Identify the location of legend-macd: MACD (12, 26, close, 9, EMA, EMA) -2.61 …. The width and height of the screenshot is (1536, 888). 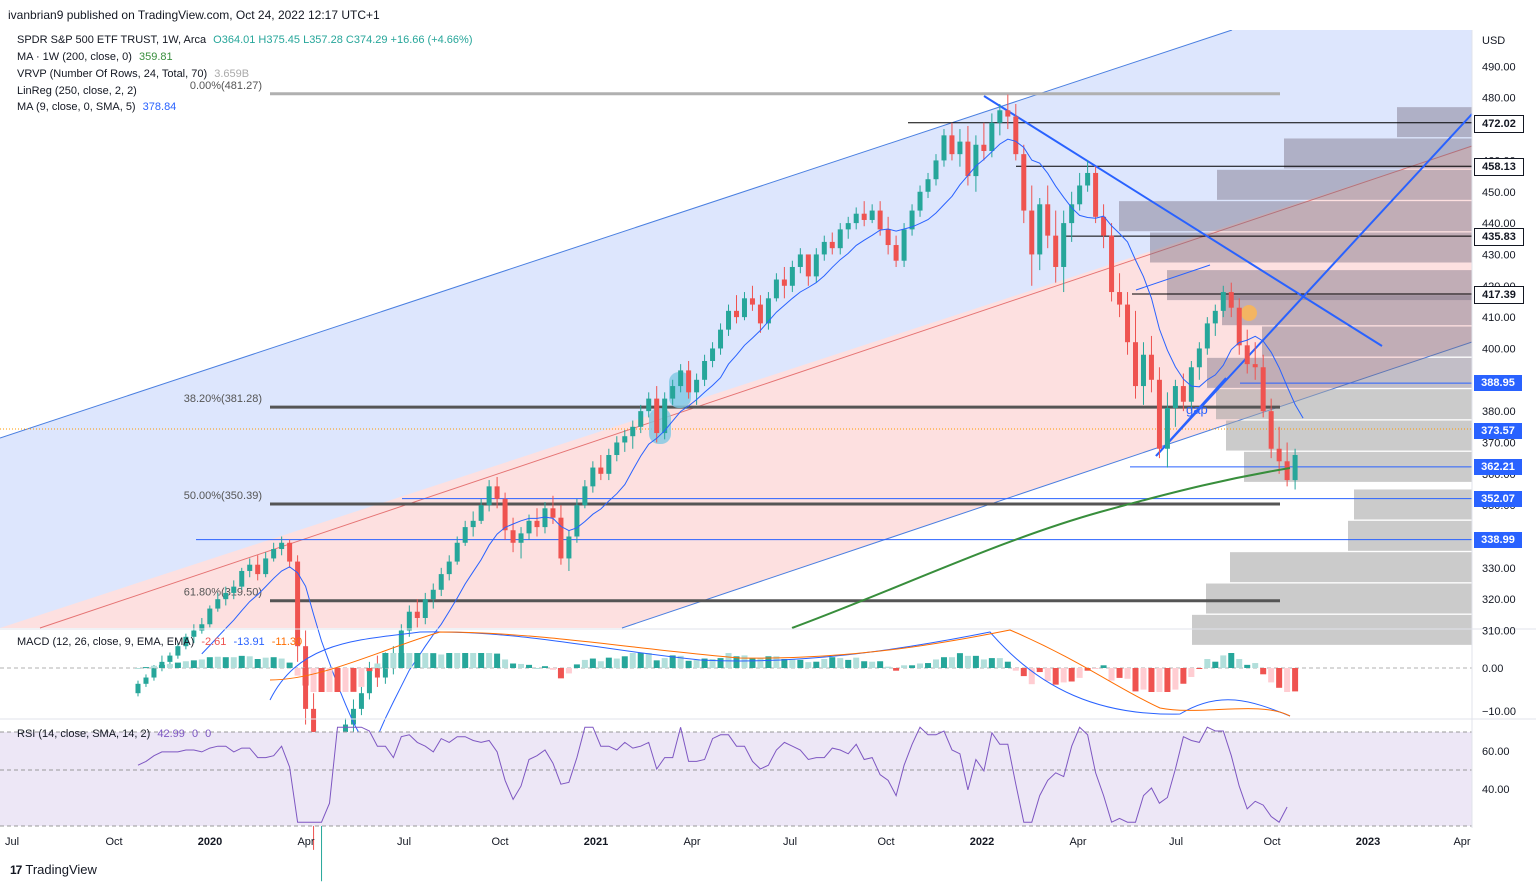
(159, 642).